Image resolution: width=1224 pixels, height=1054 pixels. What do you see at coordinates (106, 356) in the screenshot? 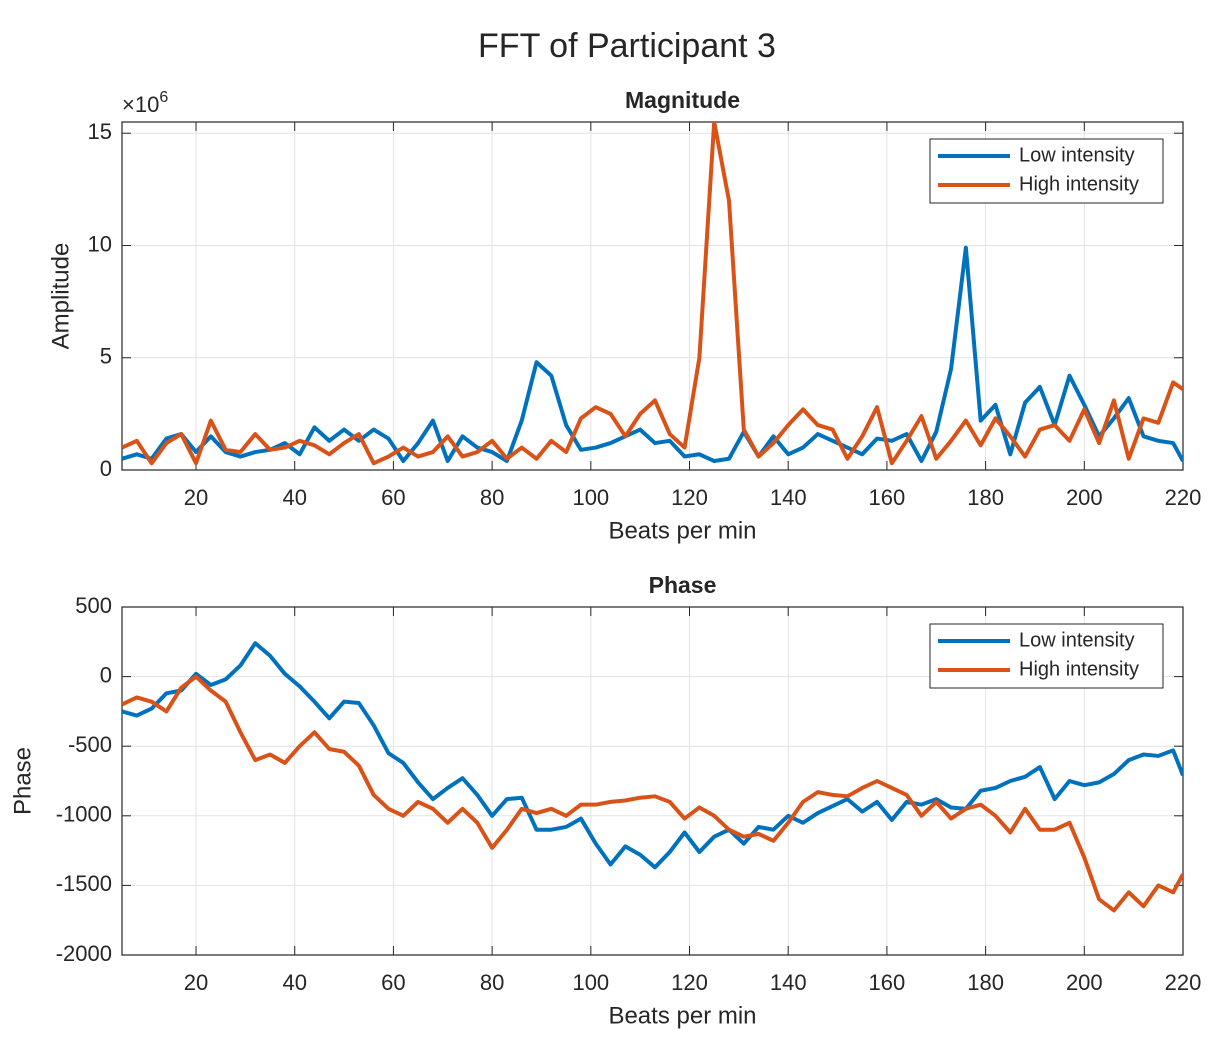
I see `y-tick-label: 5` at bounding box center [106, 356].